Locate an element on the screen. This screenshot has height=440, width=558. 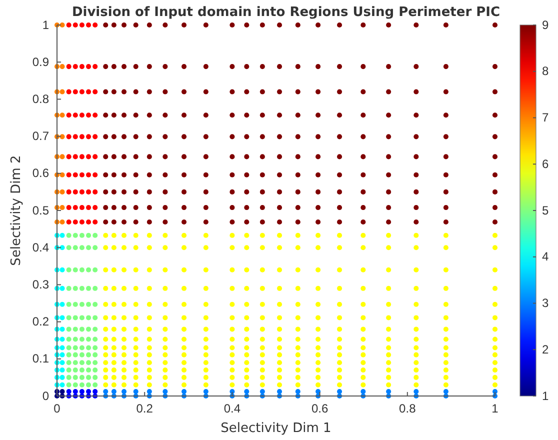
y-tick-label: 0 is located at coordinates (46, 395).